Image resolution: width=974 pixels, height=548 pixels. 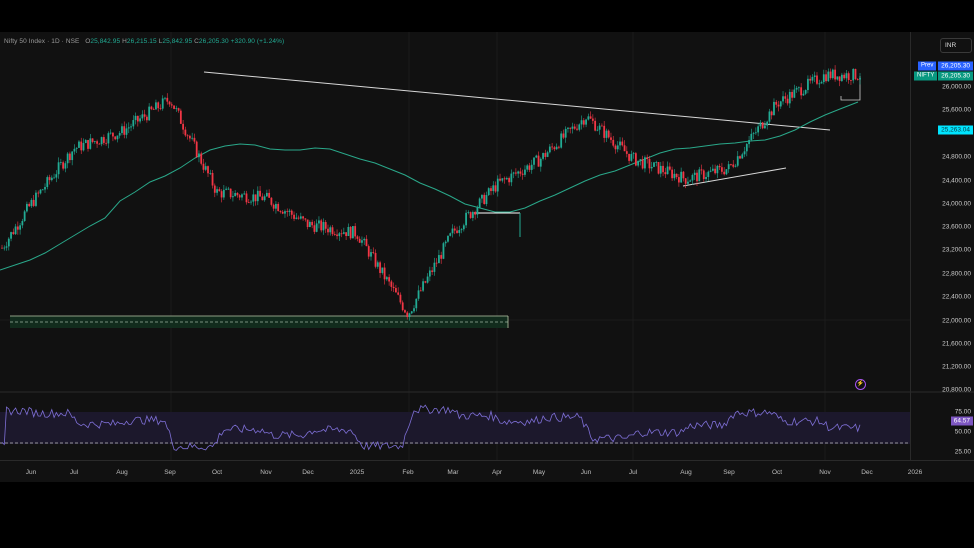 I want to click on time-label: 2026, so click(x=915, y=472).